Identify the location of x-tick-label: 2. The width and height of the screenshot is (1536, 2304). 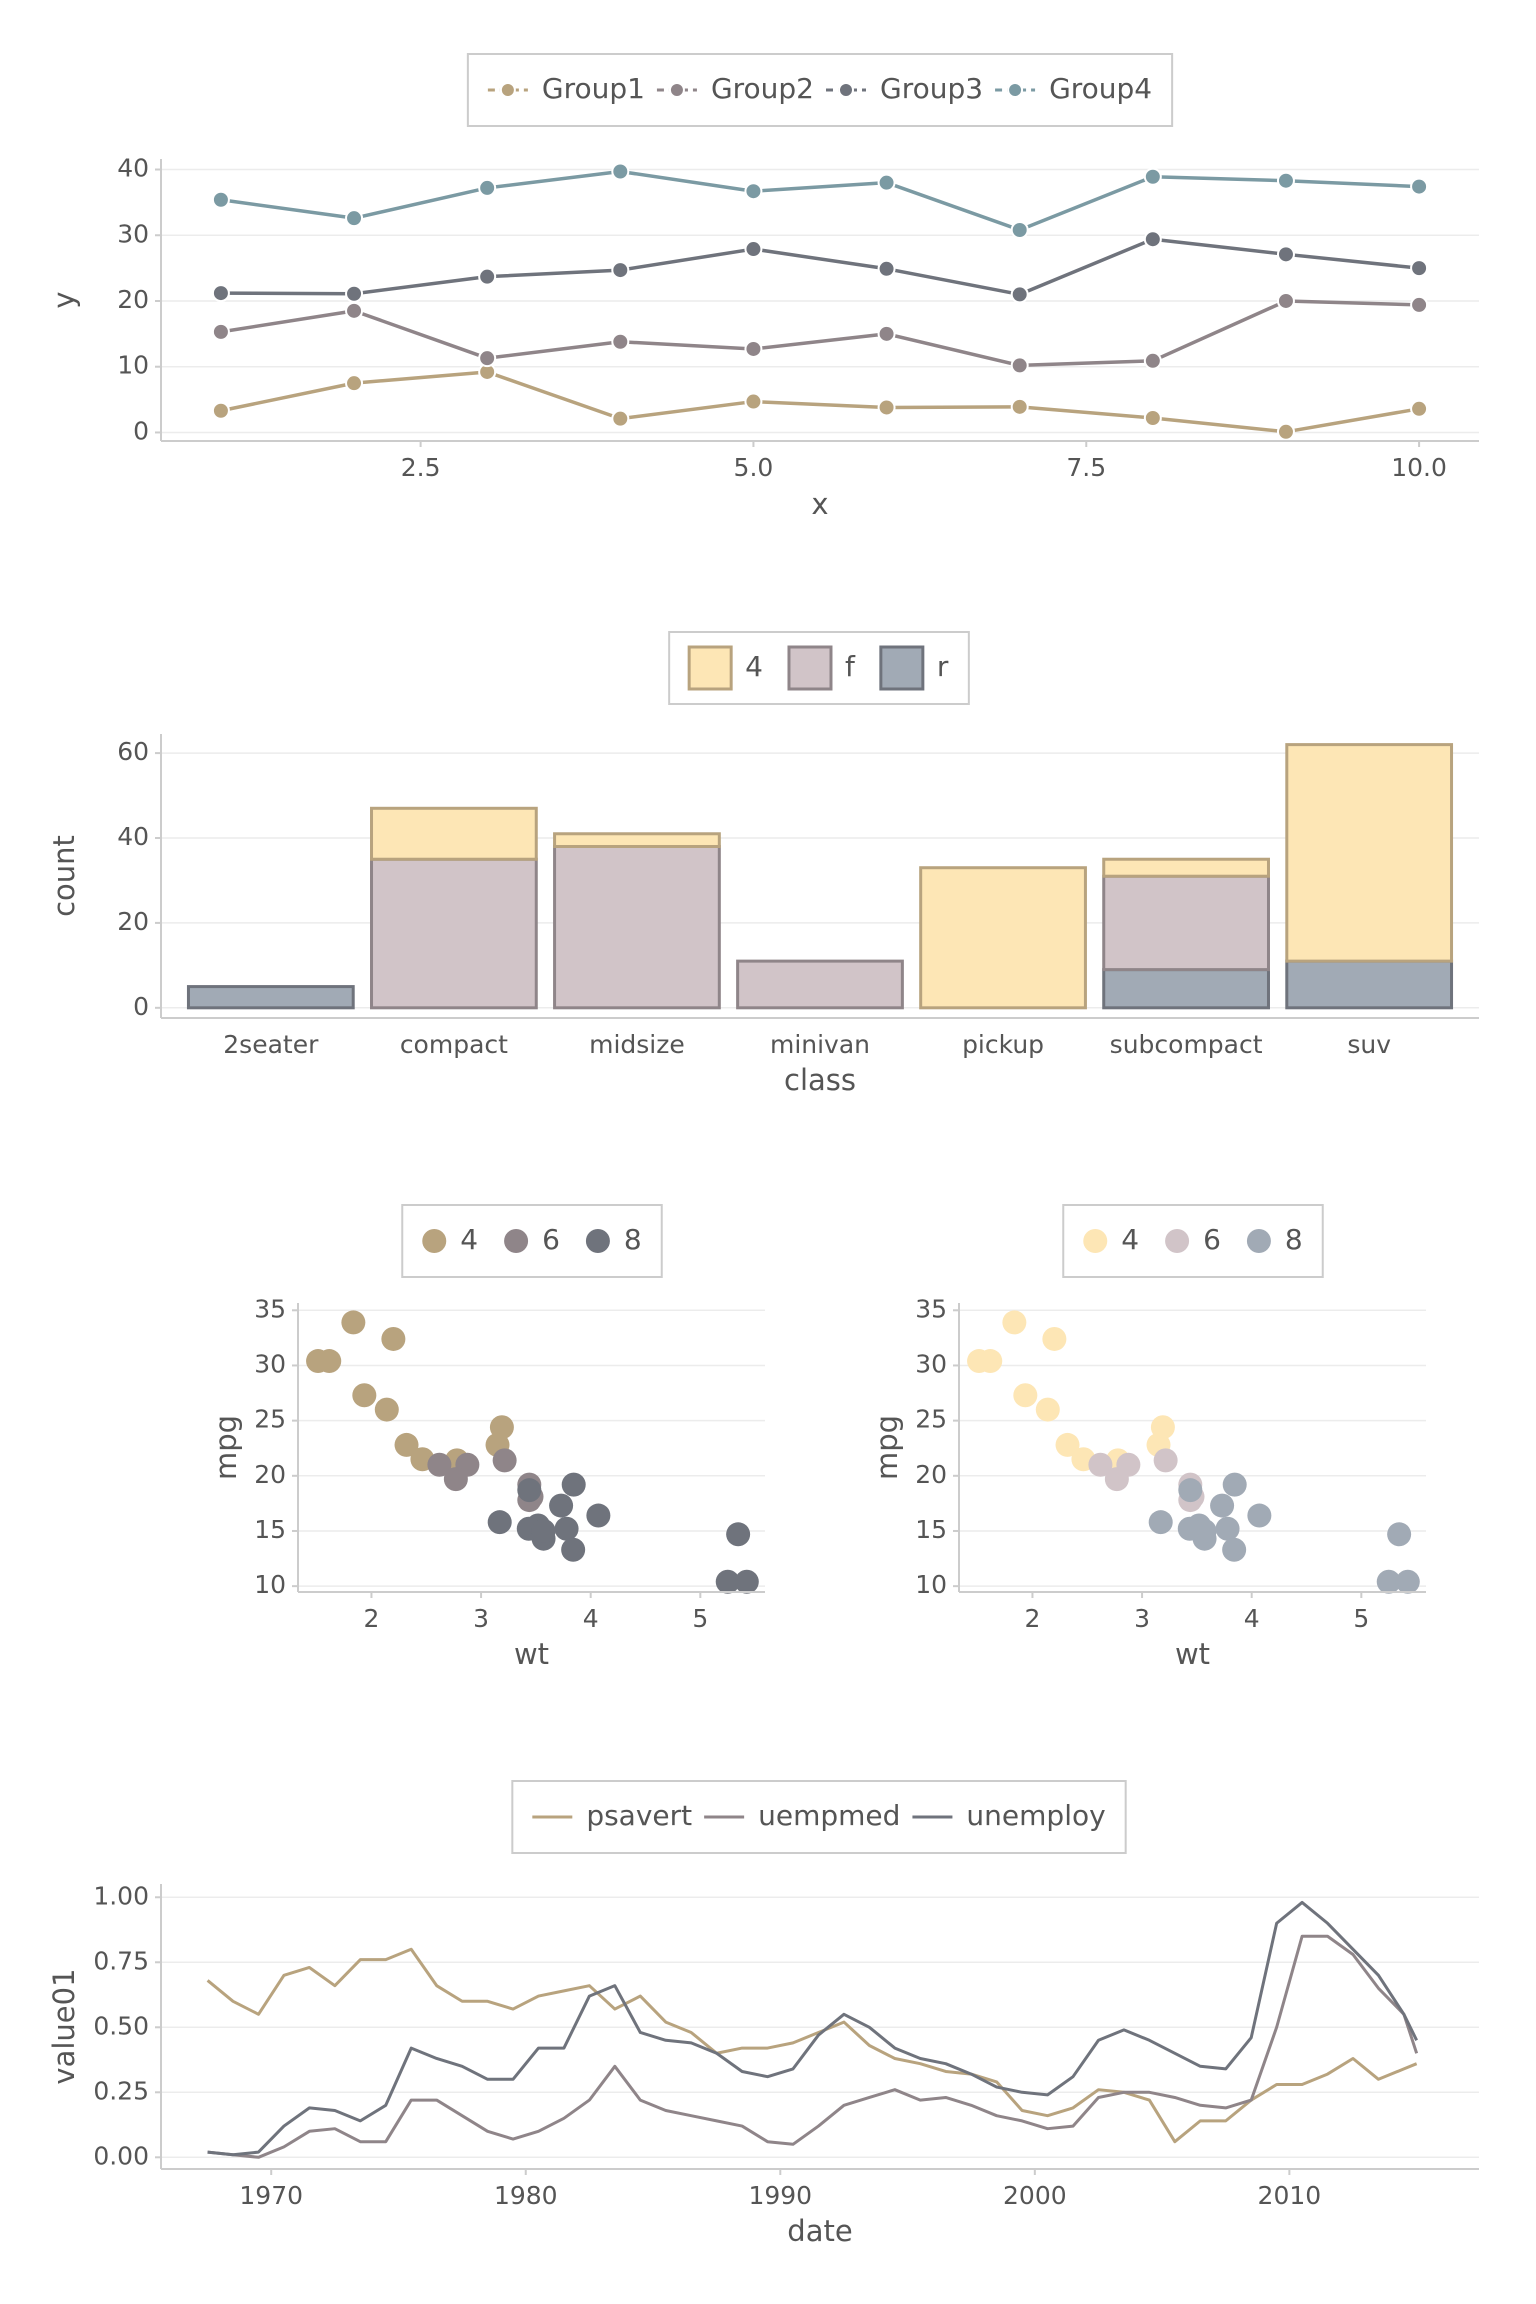
(371, 1618).